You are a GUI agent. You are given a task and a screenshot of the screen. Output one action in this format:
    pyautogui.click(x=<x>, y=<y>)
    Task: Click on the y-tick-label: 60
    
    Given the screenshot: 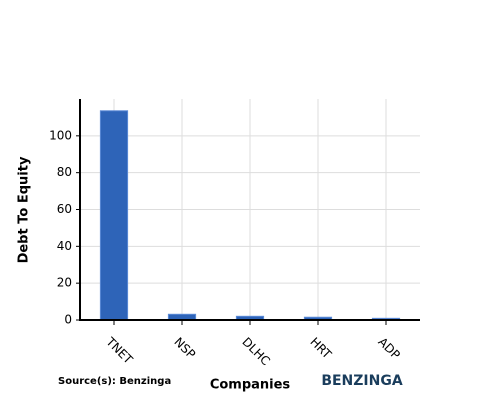 What is the action you would take?
    pyautogui.click(x=64, y=209)
    